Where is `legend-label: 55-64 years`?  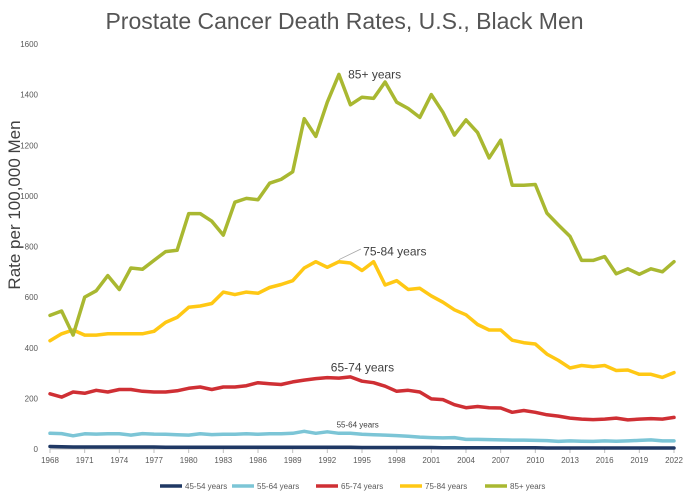 legend-label: 55-64 years is located at coordinates (278, 486).